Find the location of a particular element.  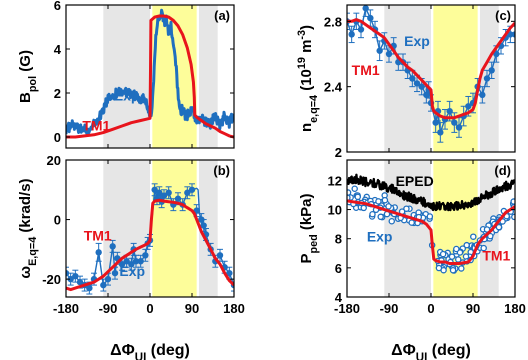

series-label-eped: EPED is located at coordinates (415, 181).